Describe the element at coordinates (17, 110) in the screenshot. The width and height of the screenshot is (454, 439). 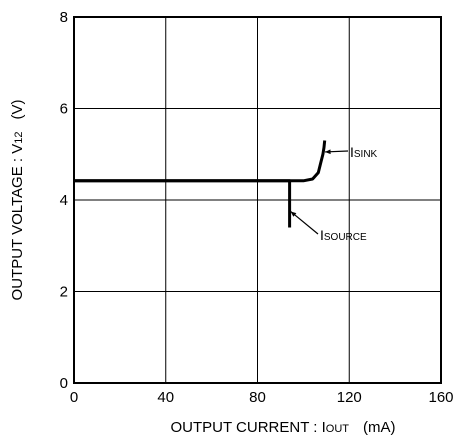
I see `y-axis-title-unit: (V)` at that location.